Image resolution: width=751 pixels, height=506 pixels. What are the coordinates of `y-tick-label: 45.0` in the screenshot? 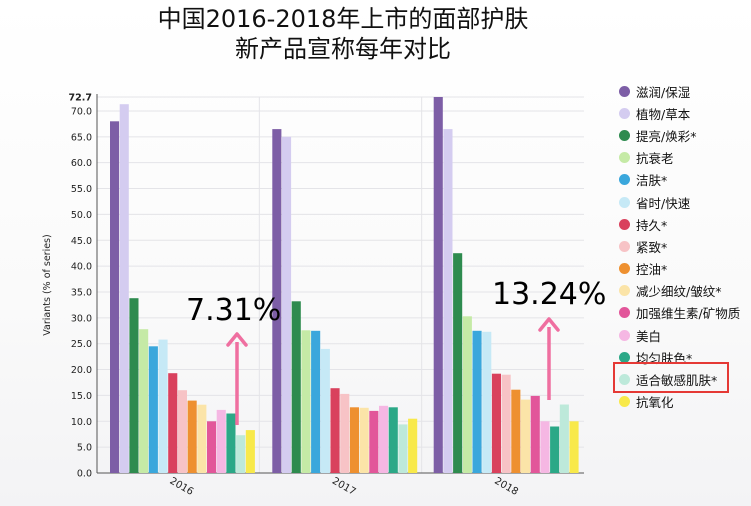 It's located at (81, 241).